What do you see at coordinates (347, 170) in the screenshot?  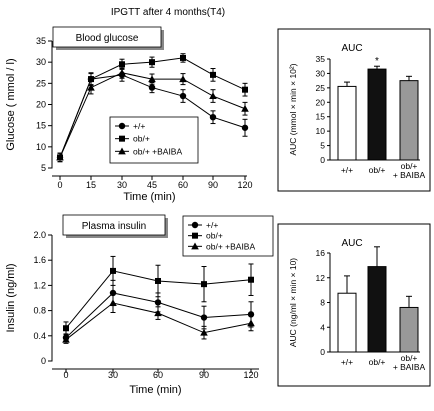 I see `category-label: +/+` at bounding box center [347, 170].